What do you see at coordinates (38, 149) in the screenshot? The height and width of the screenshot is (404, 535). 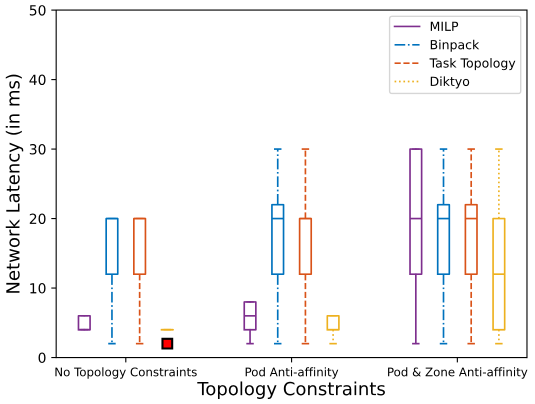 I see `y-tick-label: 30` at bounding box center [38, 149].